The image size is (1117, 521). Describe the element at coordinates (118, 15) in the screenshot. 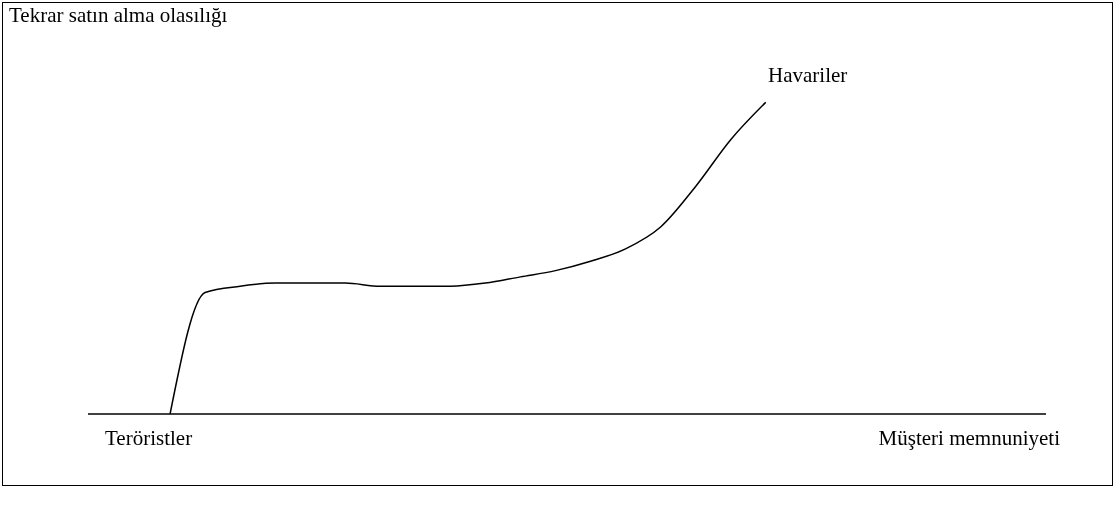

I see `y-axis-title: Tekrar satın alma olasılığı` at that location.